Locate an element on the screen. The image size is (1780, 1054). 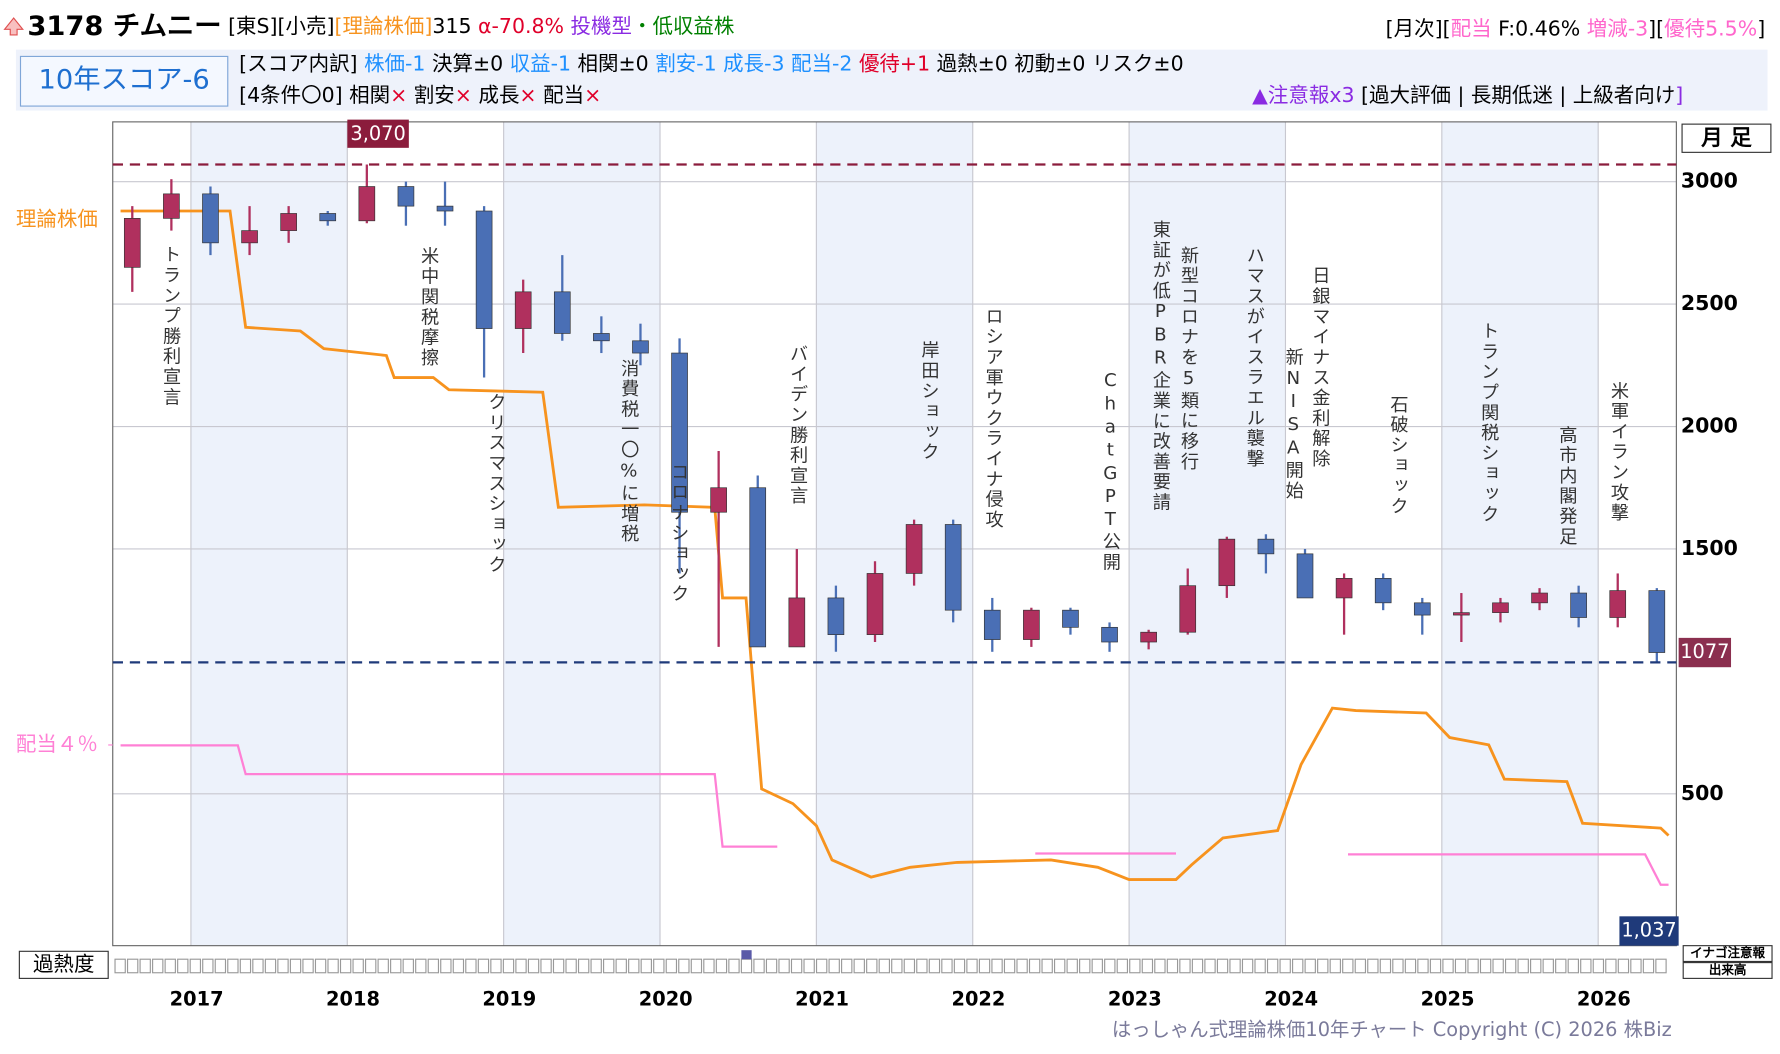
dividend-line is located at coordinates (894, 815).